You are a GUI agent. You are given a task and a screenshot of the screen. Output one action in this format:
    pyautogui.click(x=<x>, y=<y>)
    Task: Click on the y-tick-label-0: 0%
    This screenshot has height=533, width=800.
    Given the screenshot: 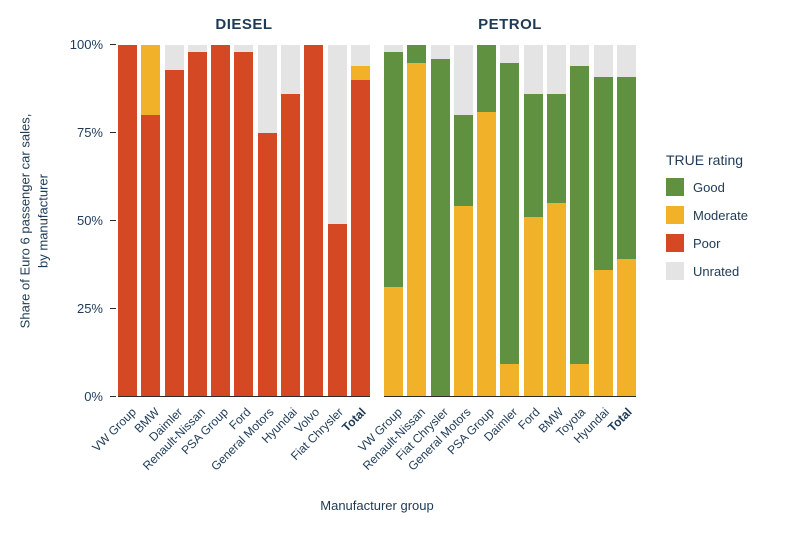 What is the action you would take?
    pyautogui.click(x=93, y=396)
    